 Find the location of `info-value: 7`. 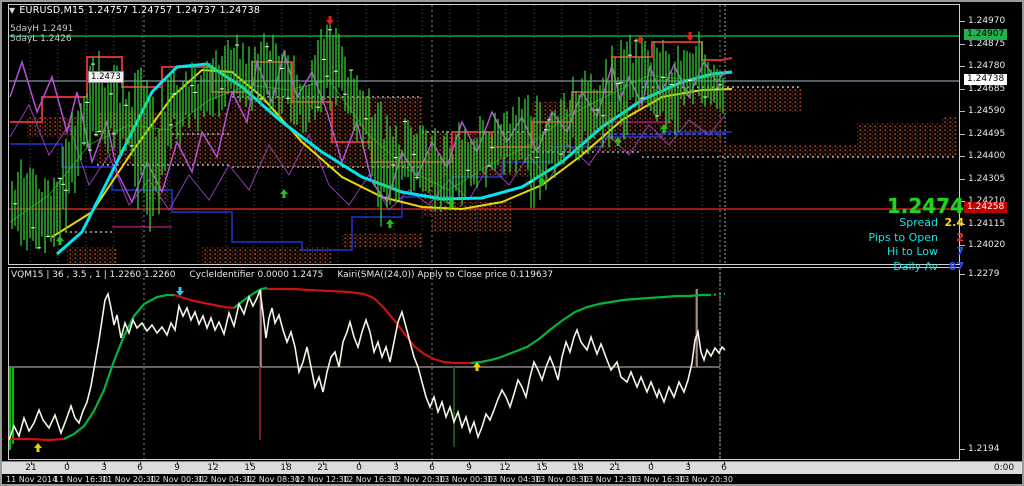

info-value: 7 is located at coordinates (960, 251).